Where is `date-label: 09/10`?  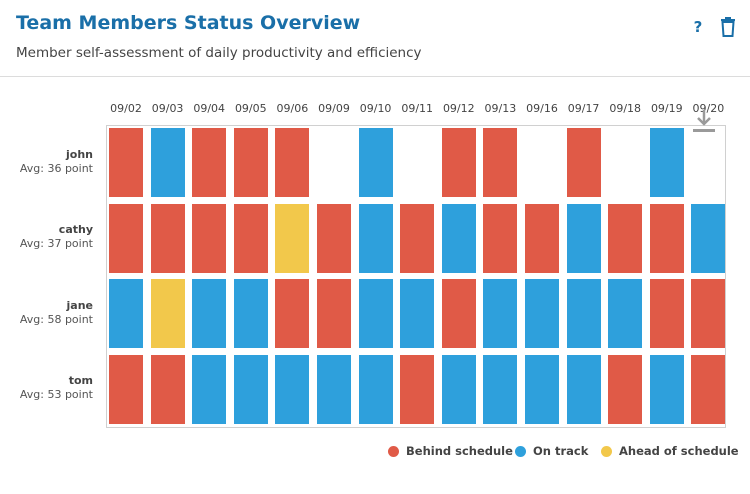 date-label: 09/10 is located at coordinates (375, 108).